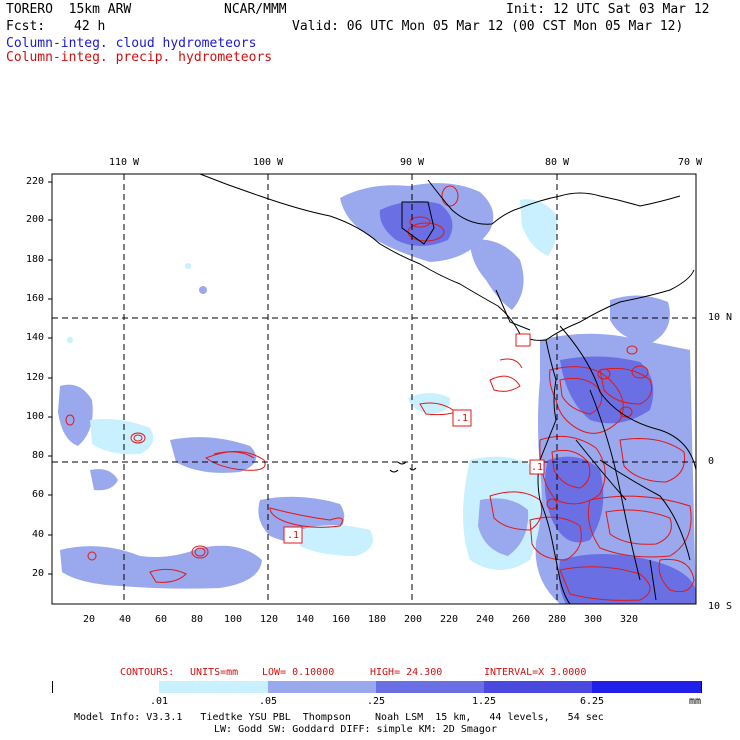 The width and height of the screenshot is (740, 740). What do you see at coordinates (690, 162) in the screenshot?
I see `lon-label: 70 W` at bounding box center [690, 162].